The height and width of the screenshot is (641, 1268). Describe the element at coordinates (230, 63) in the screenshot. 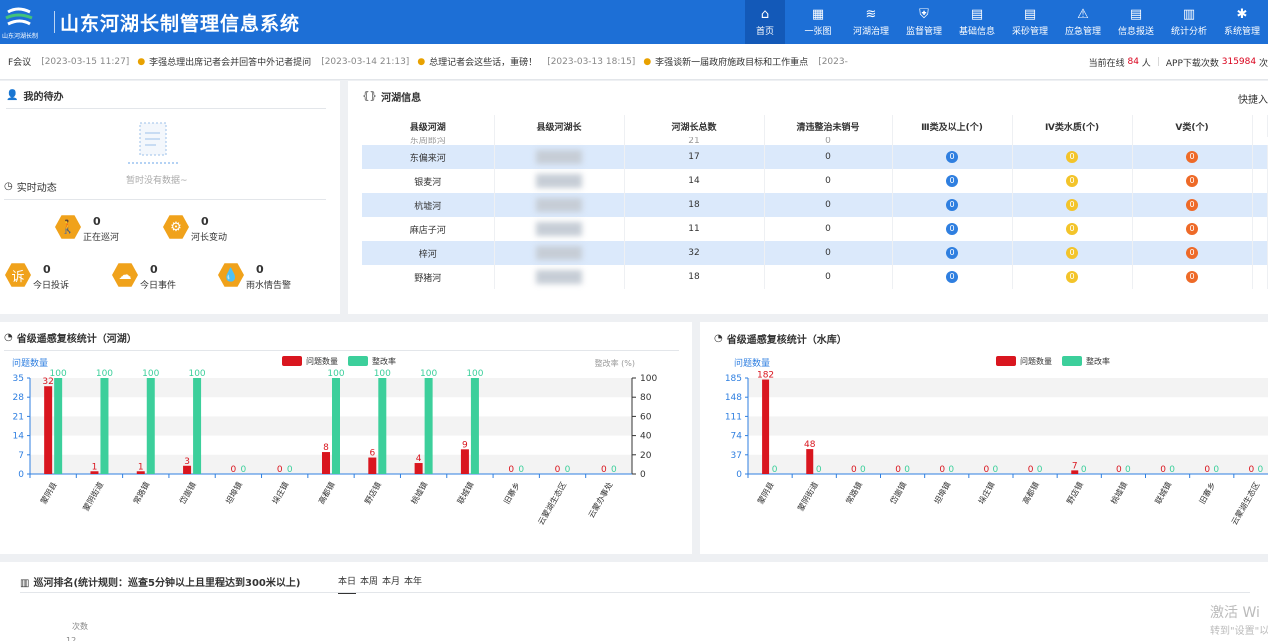

I see `ticker-headline: 李强总理出席记者会并回答中外记者提问` at that location.